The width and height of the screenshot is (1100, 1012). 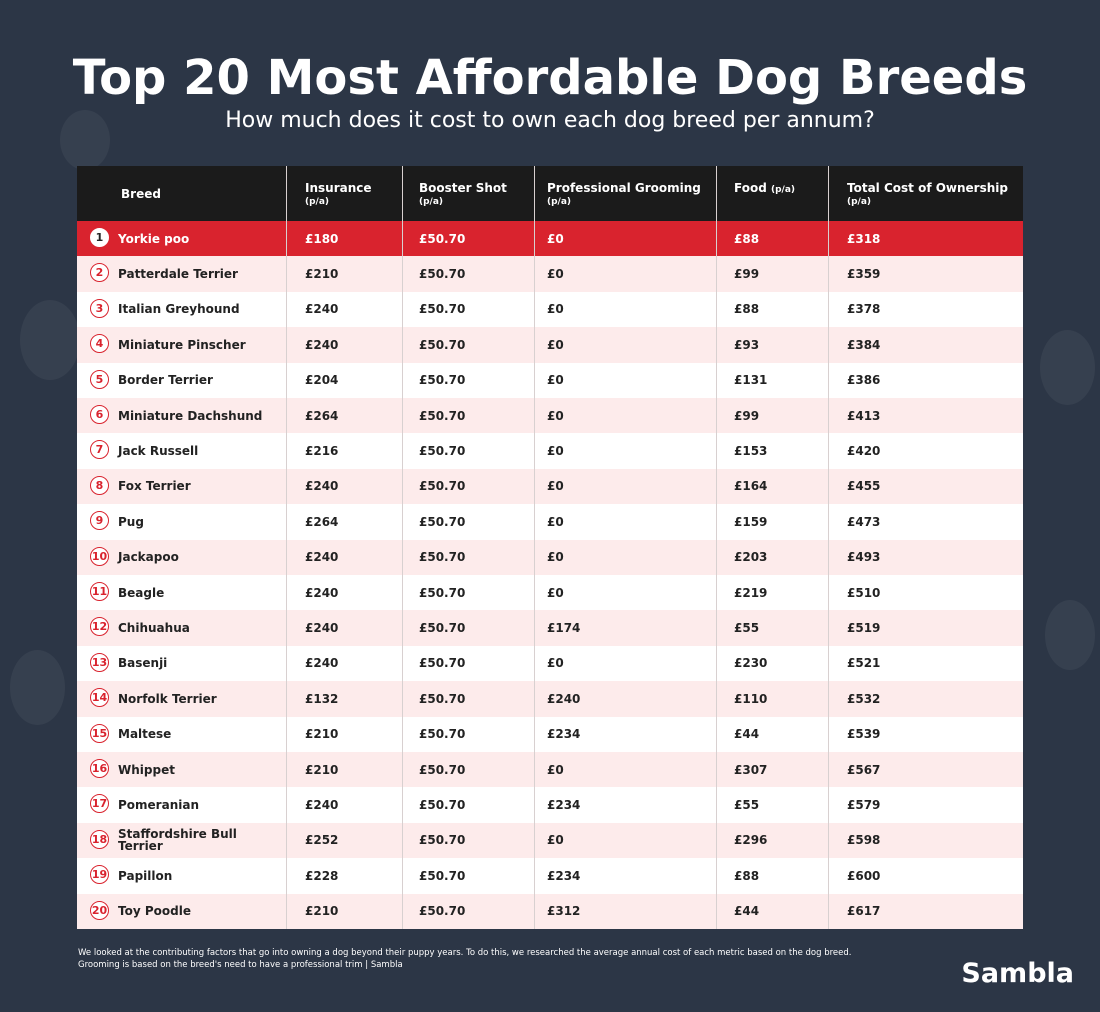 I want to click on rank-badge: 2, so click(x=99, y=273).